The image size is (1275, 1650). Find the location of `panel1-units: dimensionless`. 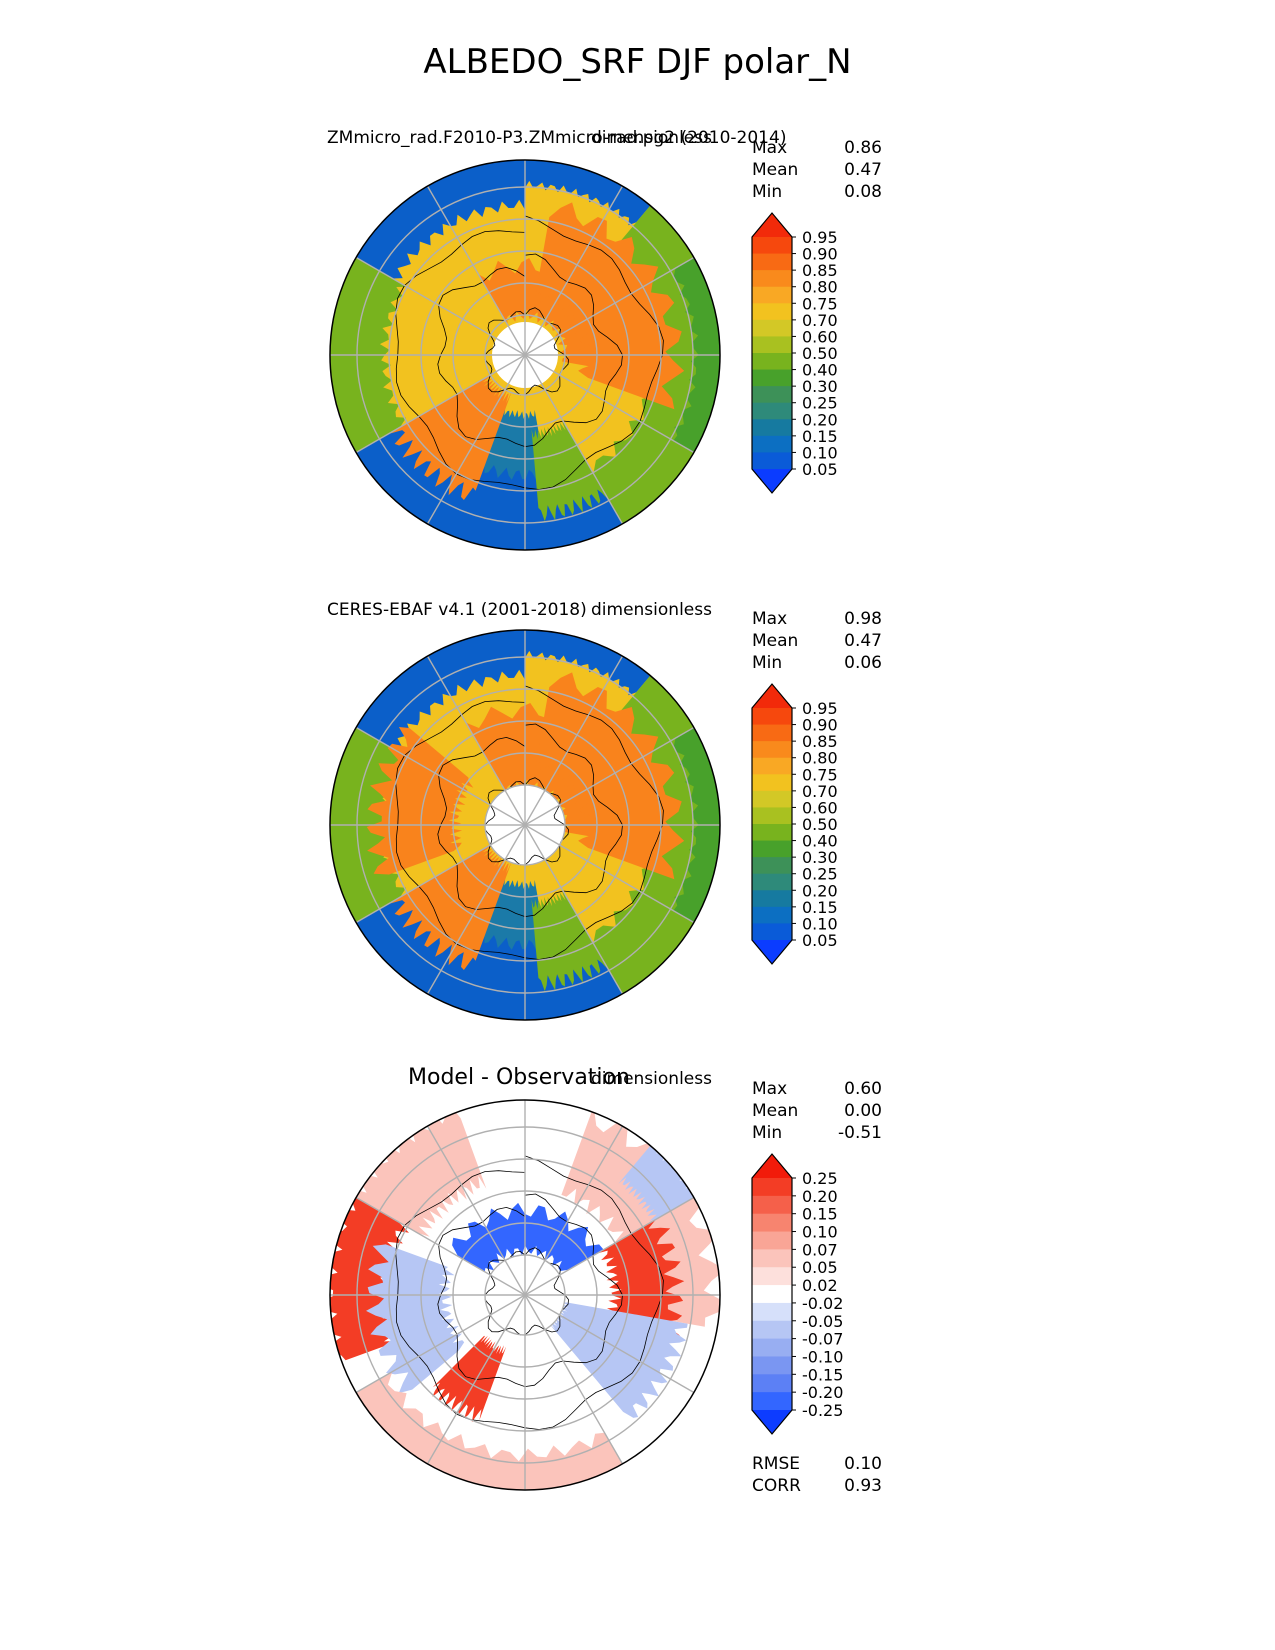

panel1-units: dimensionless is located at coordinates (651, 138).